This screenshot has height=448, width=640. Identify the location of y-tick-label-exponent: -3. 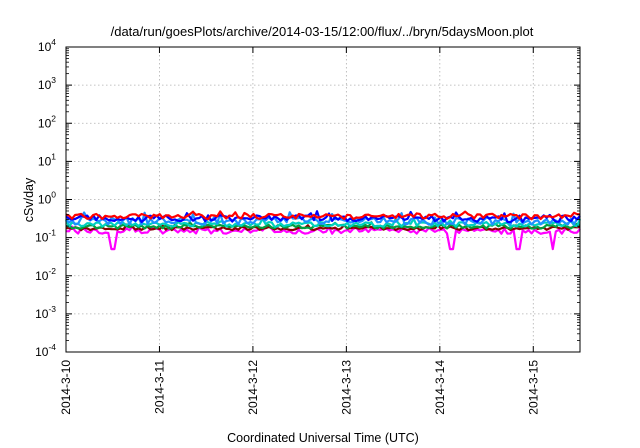
(52, 309).